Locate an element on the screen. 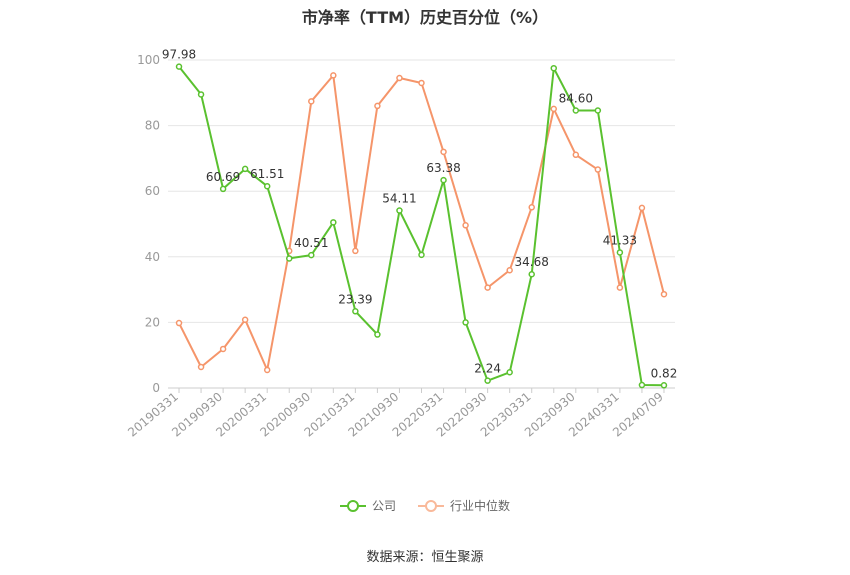 The image size is (850, 575). data-label: 2.24 is located at coordinates (487, 369).